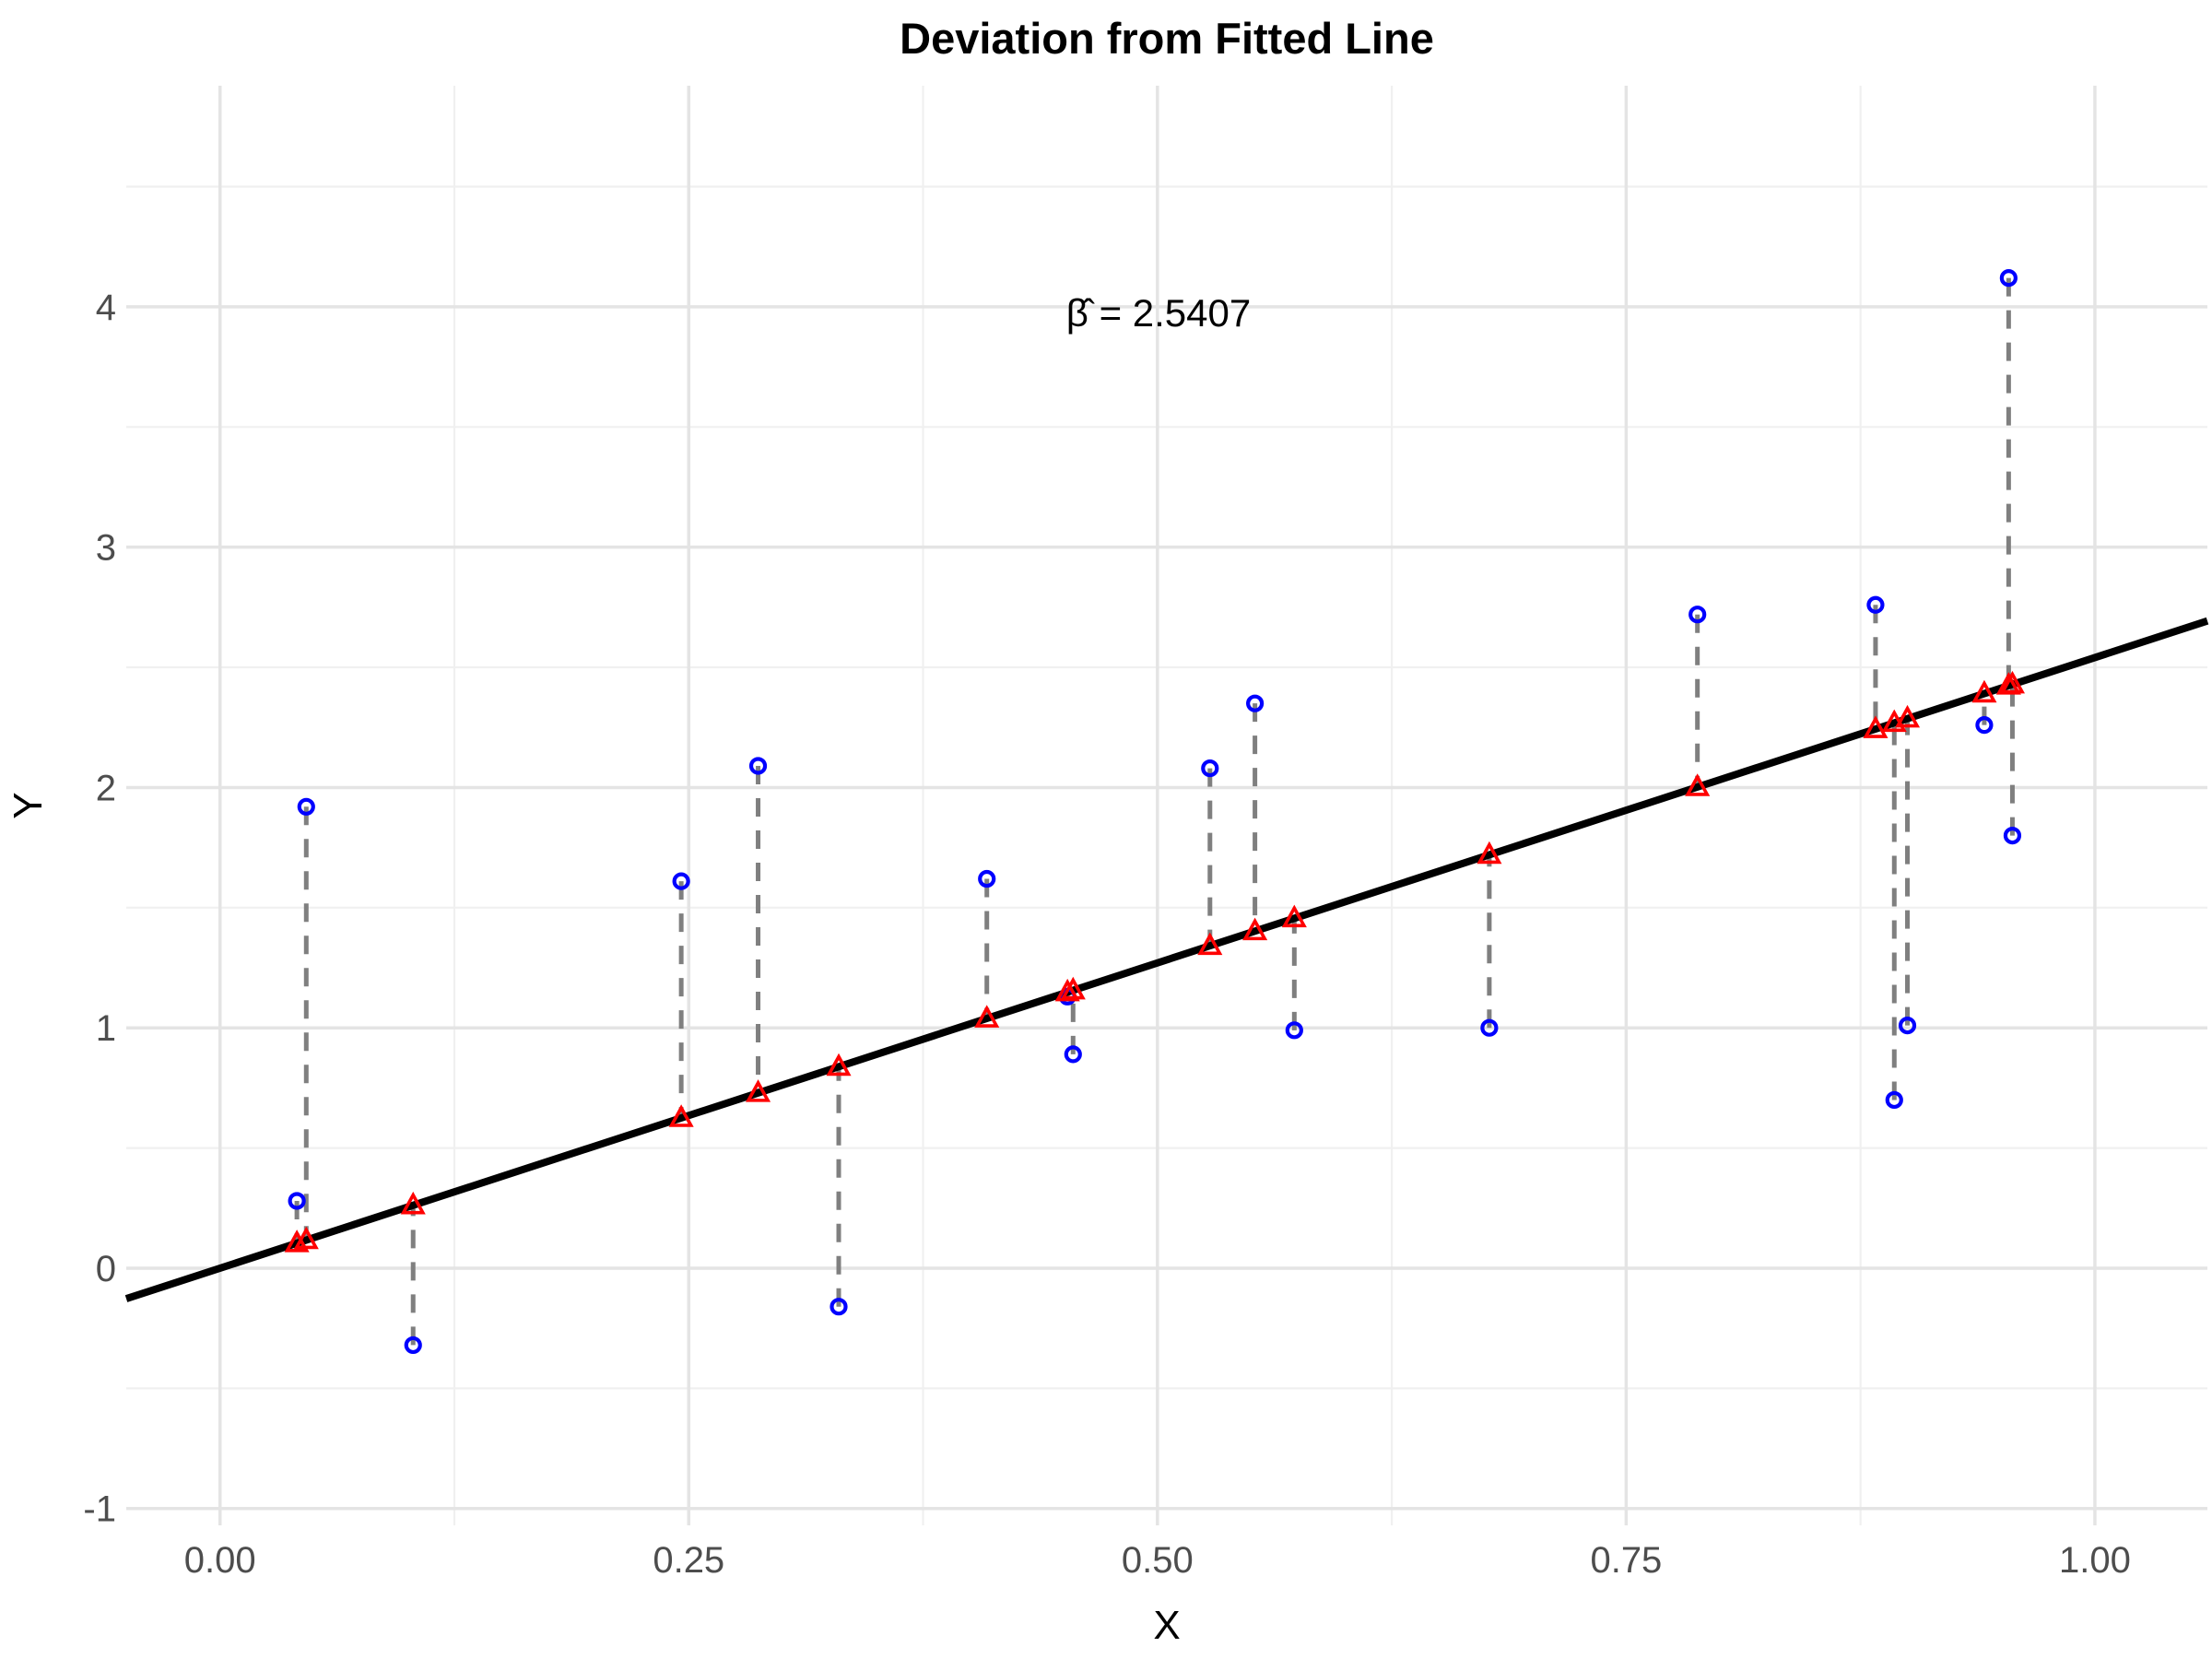  What do you see at coordinates (106, 1028) in the screenshot?
I see `y-axis-tick-label: 1` at bounding box center [106, 1028].